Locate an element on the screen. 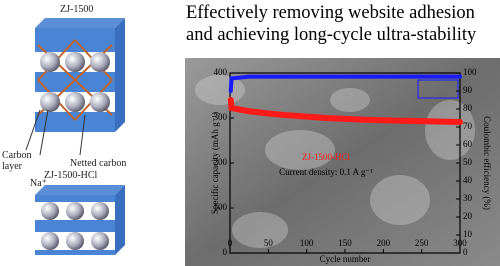 The height and width of the screenshot is (266, 500). schematic-label: Netted carbon is located at coordinates (98, 163).